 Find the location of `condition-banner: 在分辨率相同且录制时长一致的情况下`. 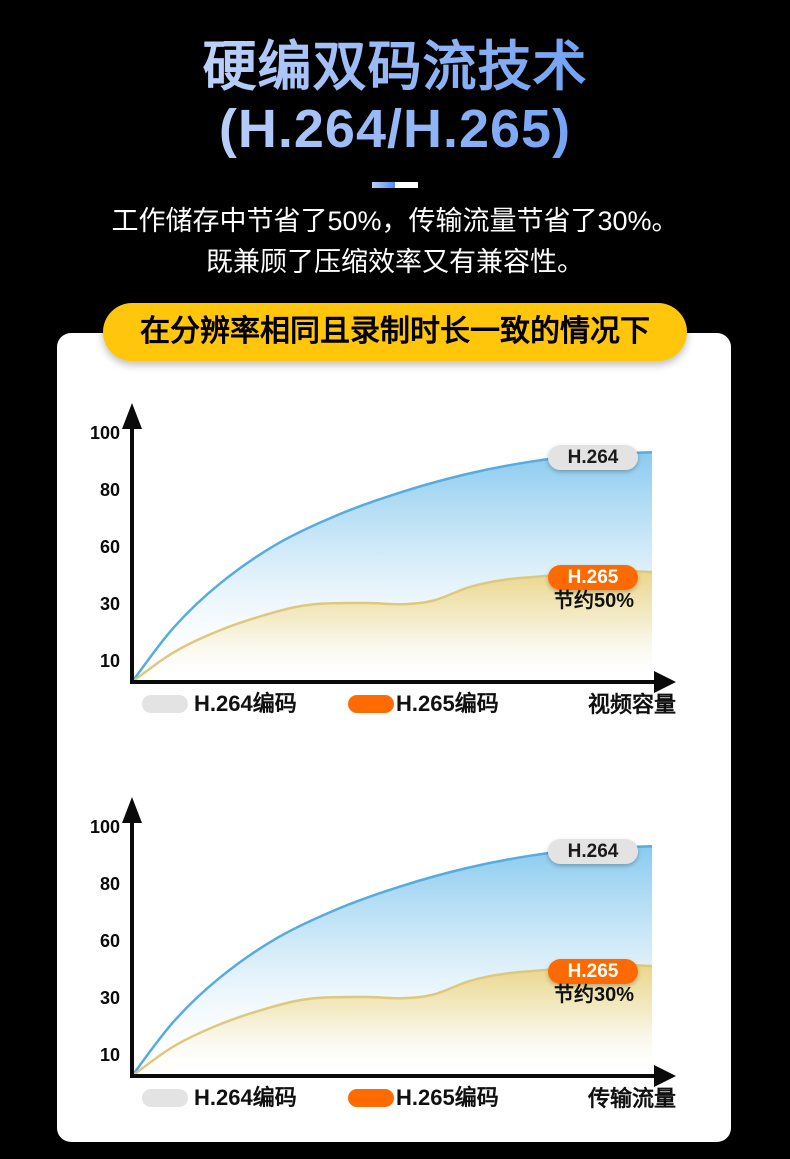

condition-banner: 在分辨率相同且录制时长一致的情况下 is located at coordinates (395, 332).